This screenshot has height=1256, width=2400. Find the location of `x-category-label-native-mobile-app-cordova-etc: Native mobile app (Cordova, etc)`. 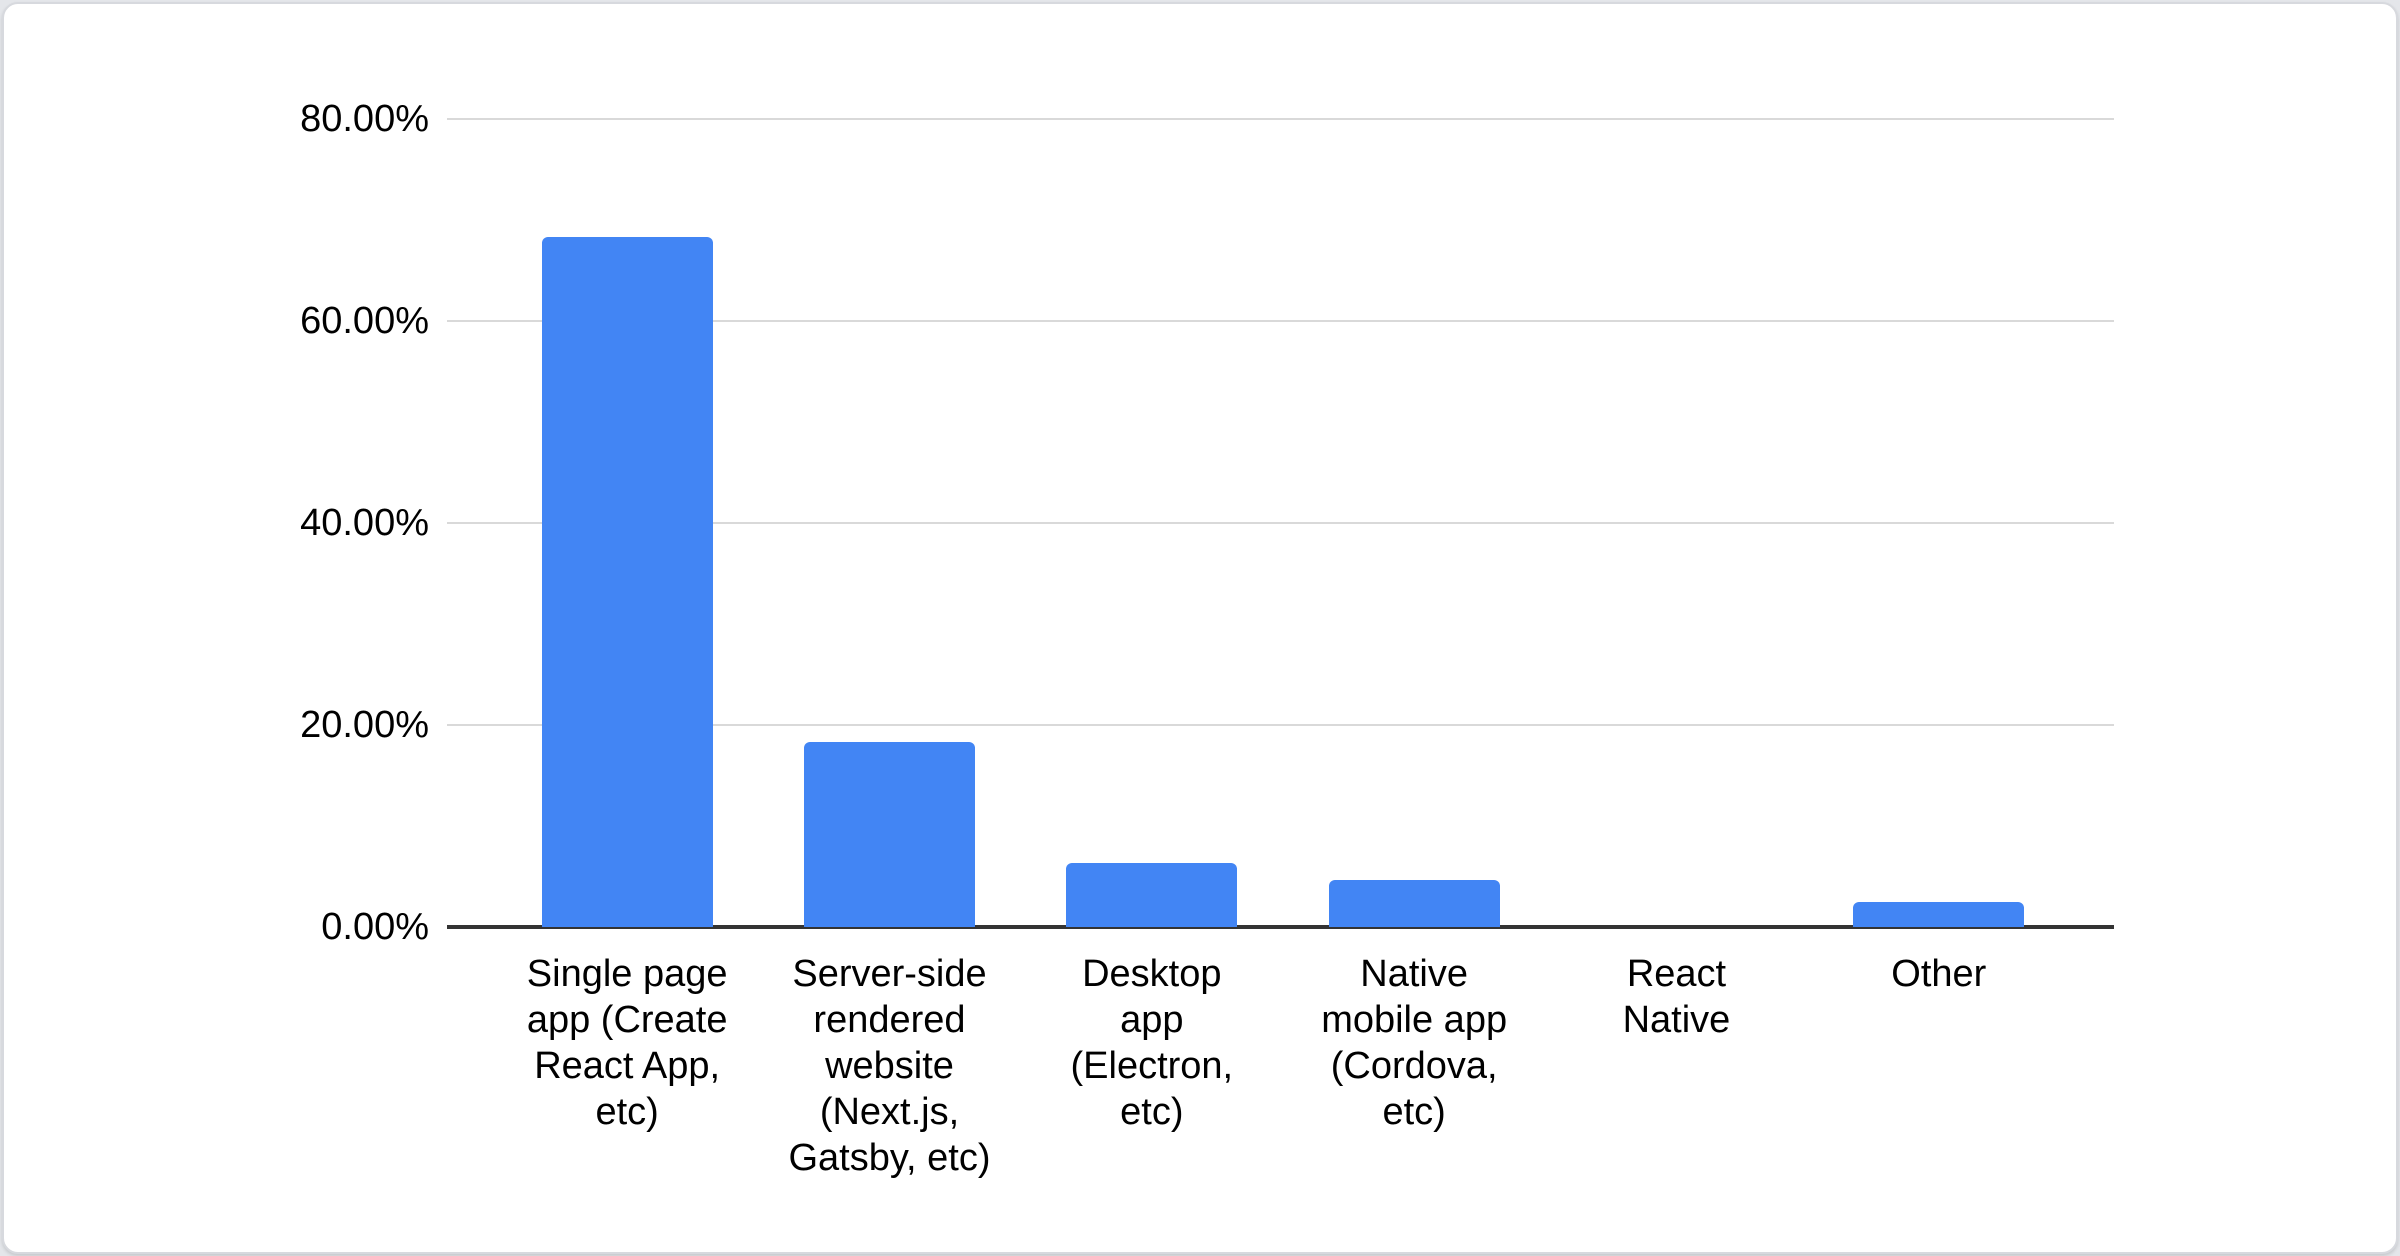

x-category-label-native-mobile-app-cordova-etc: Native mobile app (Cordova, etc) is located at coordinates (1414, 1043).